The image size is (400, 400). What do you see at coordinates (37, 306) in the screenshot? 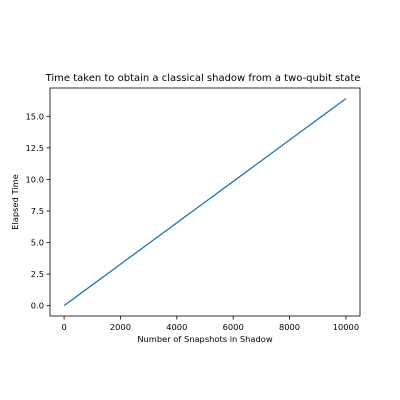
I see `y-tick-label: 0.0` at bounding box center [37, 306].